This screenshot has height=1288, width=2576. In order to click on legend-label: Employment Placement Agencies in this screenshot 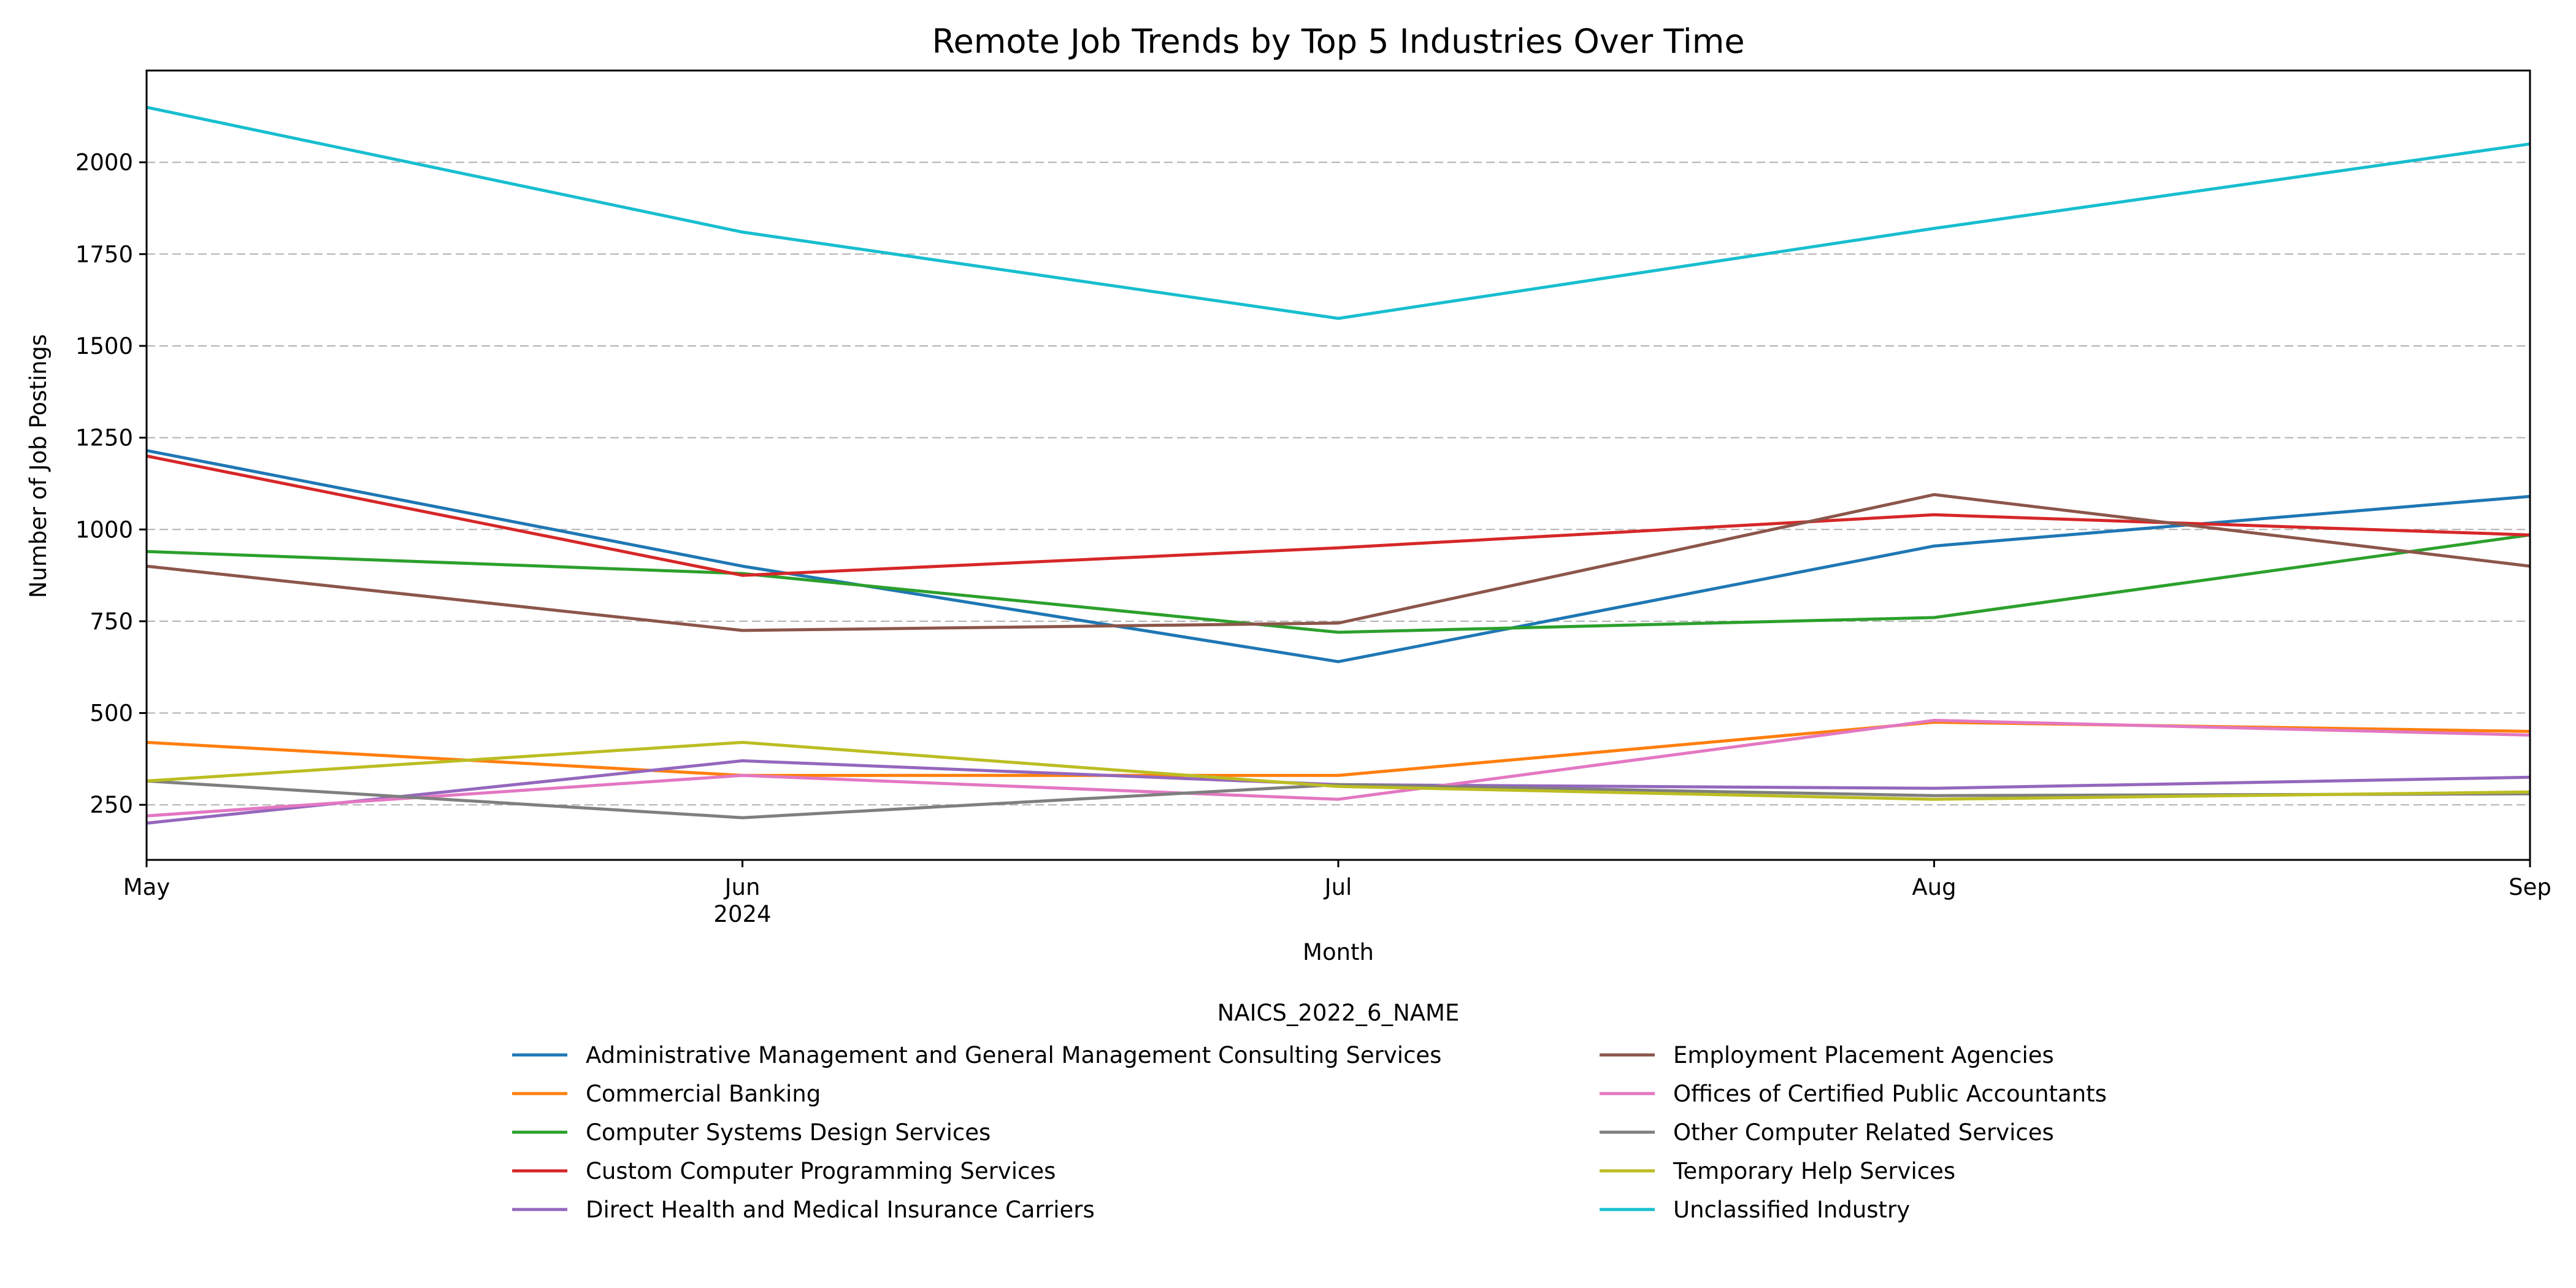, I will do `click(1863, 1055)`.